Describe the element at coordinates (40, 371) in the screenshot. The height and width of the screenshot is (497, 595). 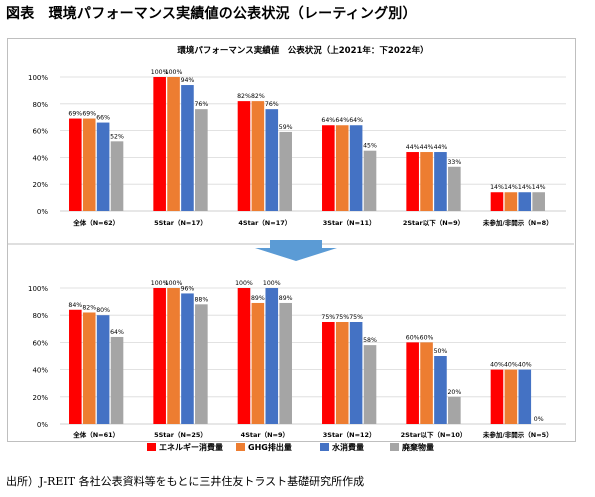
I see `y-tick-label: 40%` at that location.